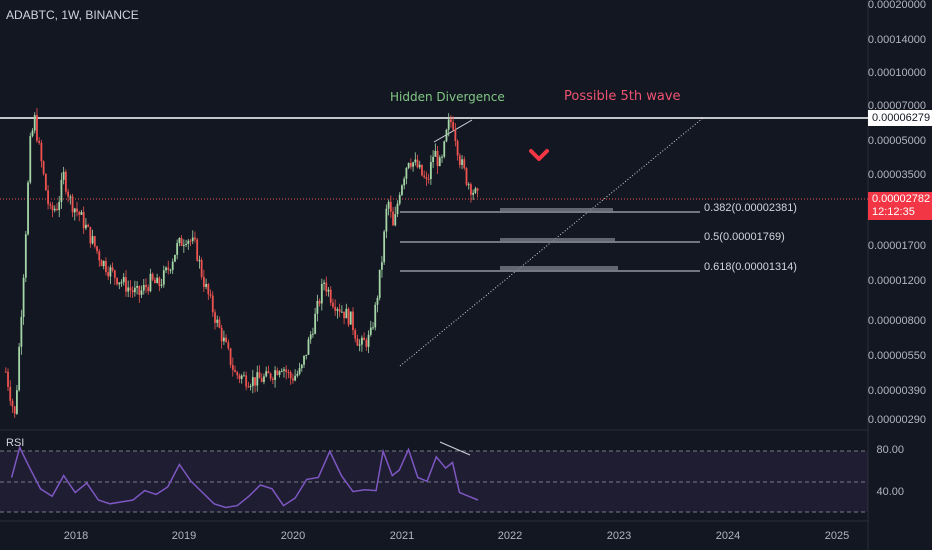 This screenshot has width=932, height=550. Describe the element at coordinates (455, 448) in the screenshot. I see `divergence-line-rsi` at that location.